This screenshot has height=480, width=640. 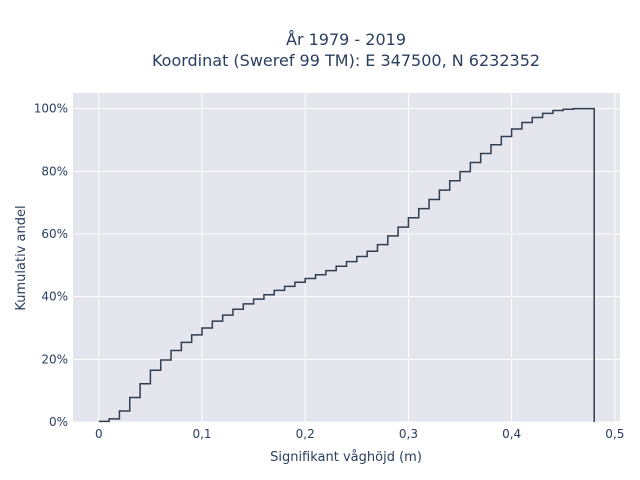 I want to click on y-tick-label: 60%, so click(x=54, y=234).